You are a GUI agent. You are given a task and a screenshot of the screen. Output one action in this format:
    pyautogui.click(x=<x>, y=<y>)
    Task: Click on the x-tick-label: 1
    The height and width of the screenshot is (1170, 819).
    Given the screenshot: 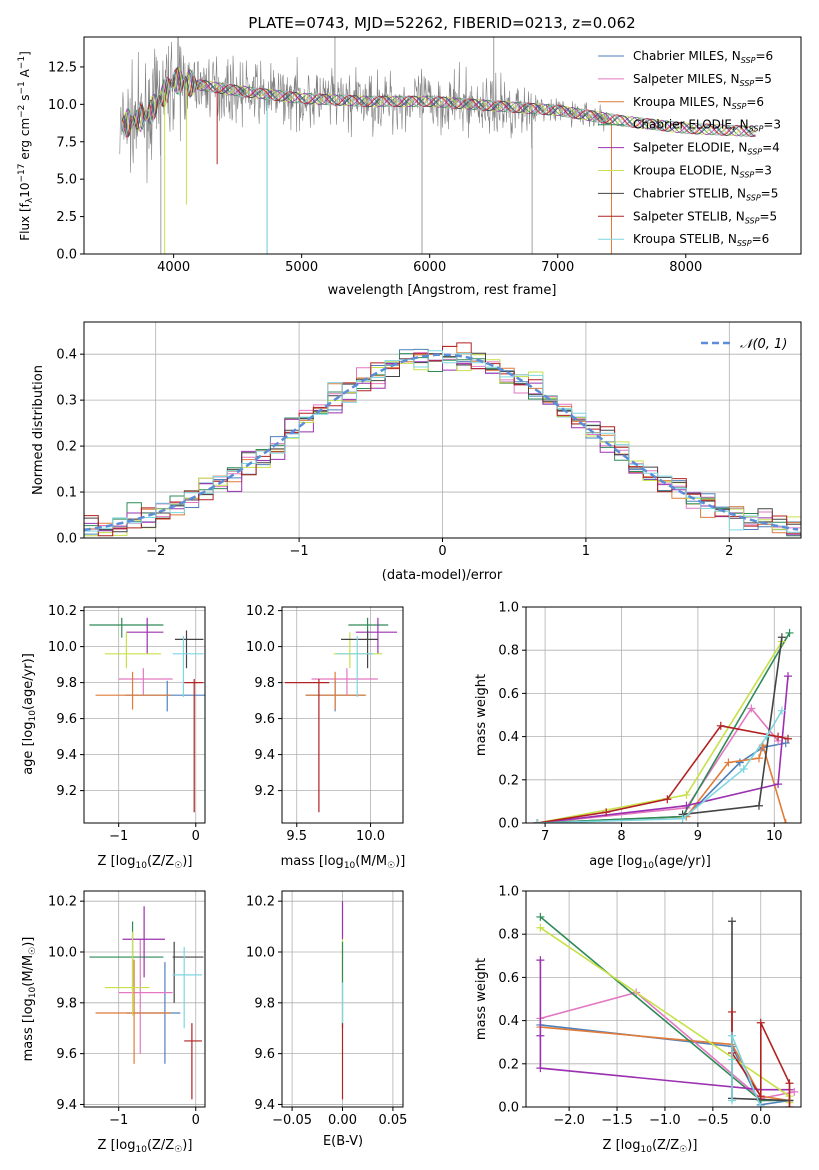 What is the action you would take?
    pyautogui.click(x=586, y=551)
    